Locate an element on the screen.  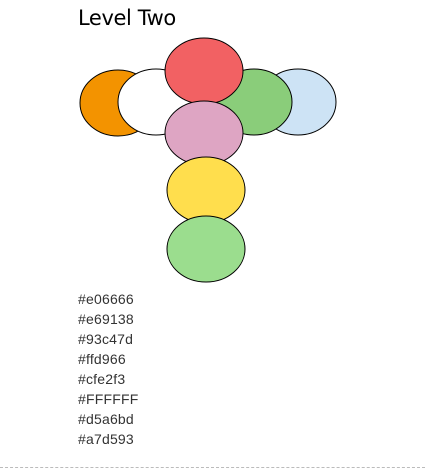
color-code-item: #e69138 is located at coordinates (106, 319).